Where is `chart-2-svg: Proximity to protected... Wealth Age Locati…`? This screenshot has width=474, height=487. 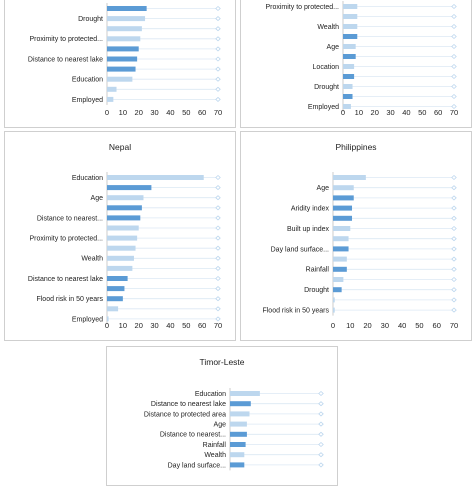
chart-2-svg: Proximity to protected... Wealth Age Locati… is located at coordinates (361, 59).